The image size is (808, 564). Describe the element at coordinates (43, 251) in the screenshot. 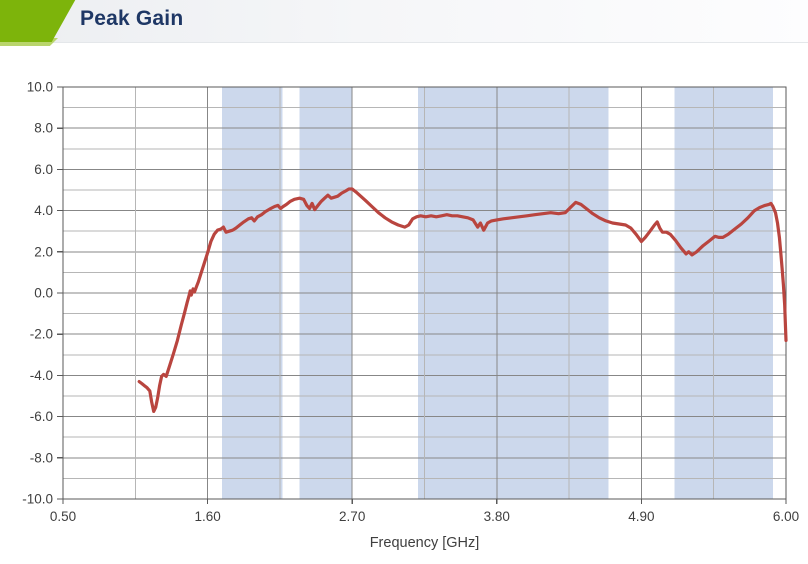

I see `y-axis-label: 2.0` at that location.